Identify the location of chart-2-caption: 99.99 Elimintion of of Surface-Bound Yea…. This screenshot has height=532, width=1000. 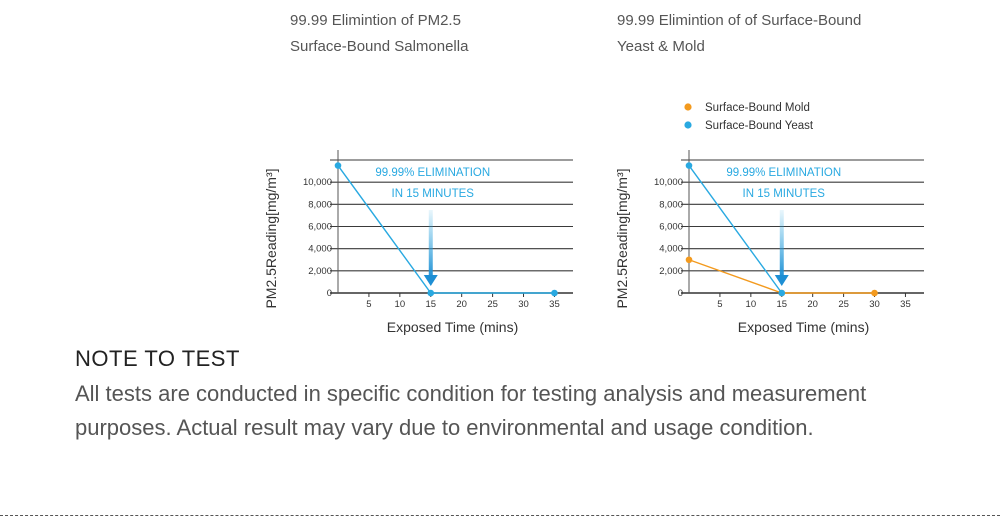
(739, 34).